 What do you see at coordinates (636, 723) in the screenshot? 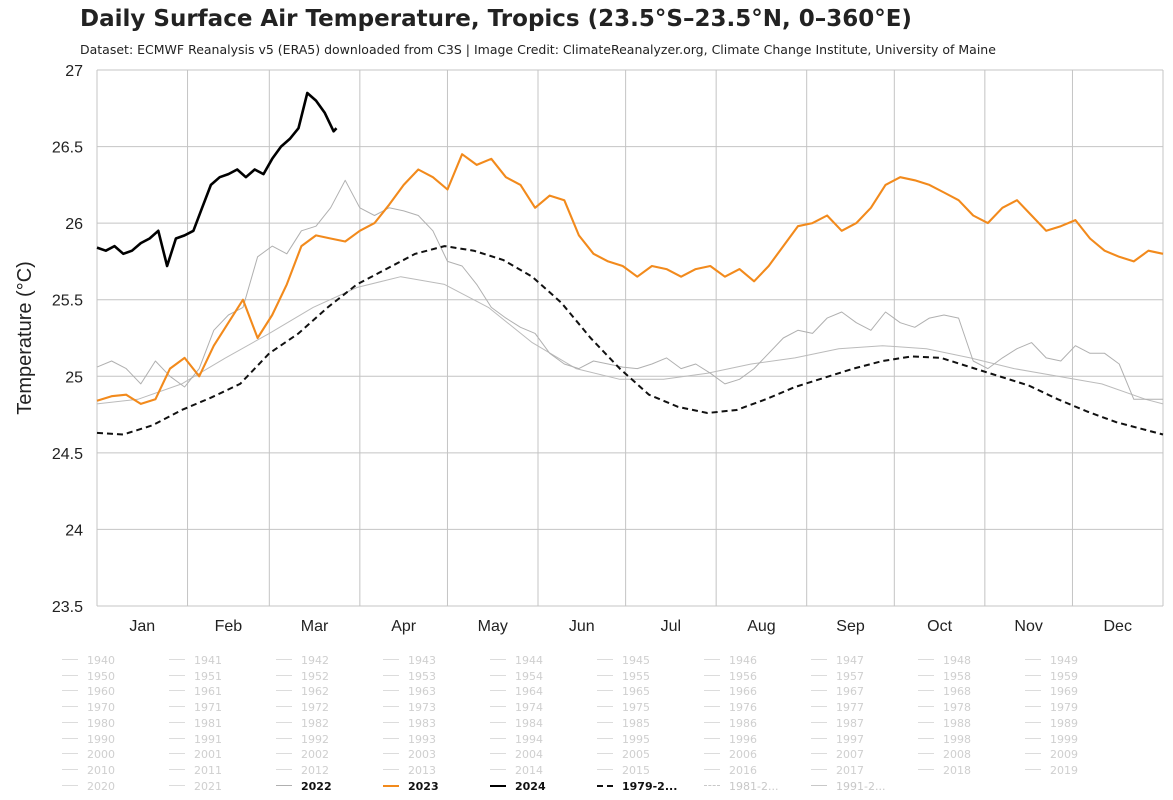
I see `legend-label: 1985` at bounding box center [636, 723].